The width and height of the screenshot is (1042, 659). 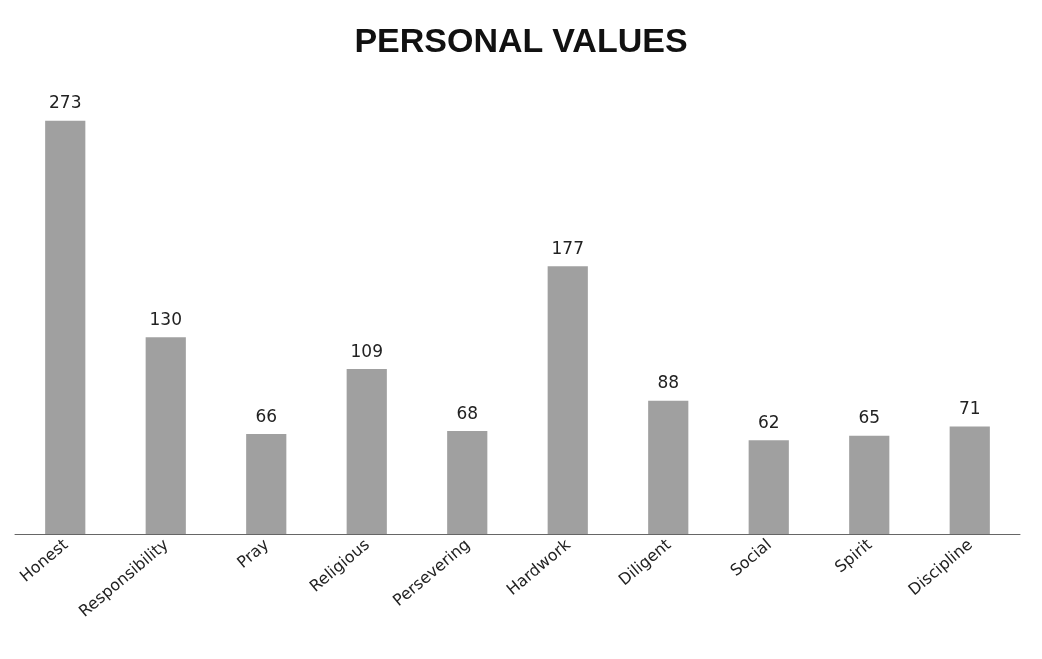 I want to click on data-label: 109, so click(x=366, y=350).